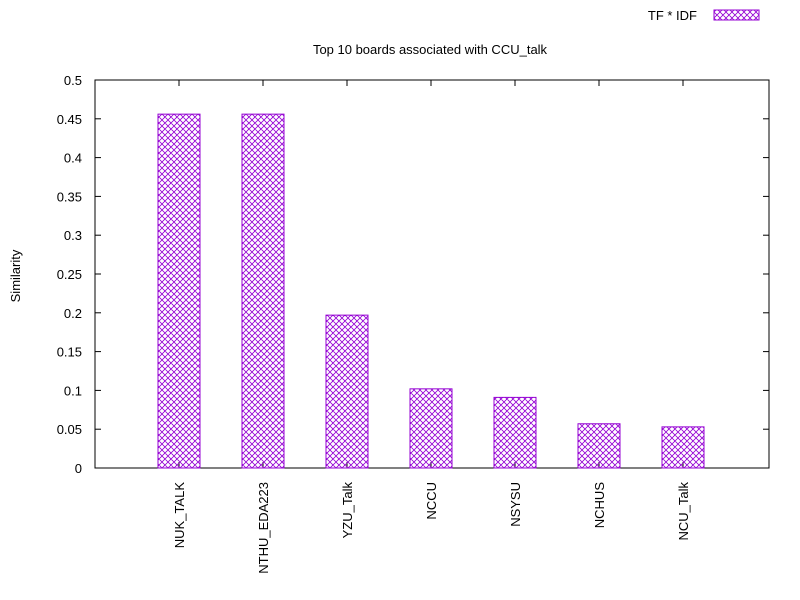 The image size is (800, 600). Describe the element at coordinates (69, 196) in the screenshot. I see `y-tick-label: 0.35` at that location.